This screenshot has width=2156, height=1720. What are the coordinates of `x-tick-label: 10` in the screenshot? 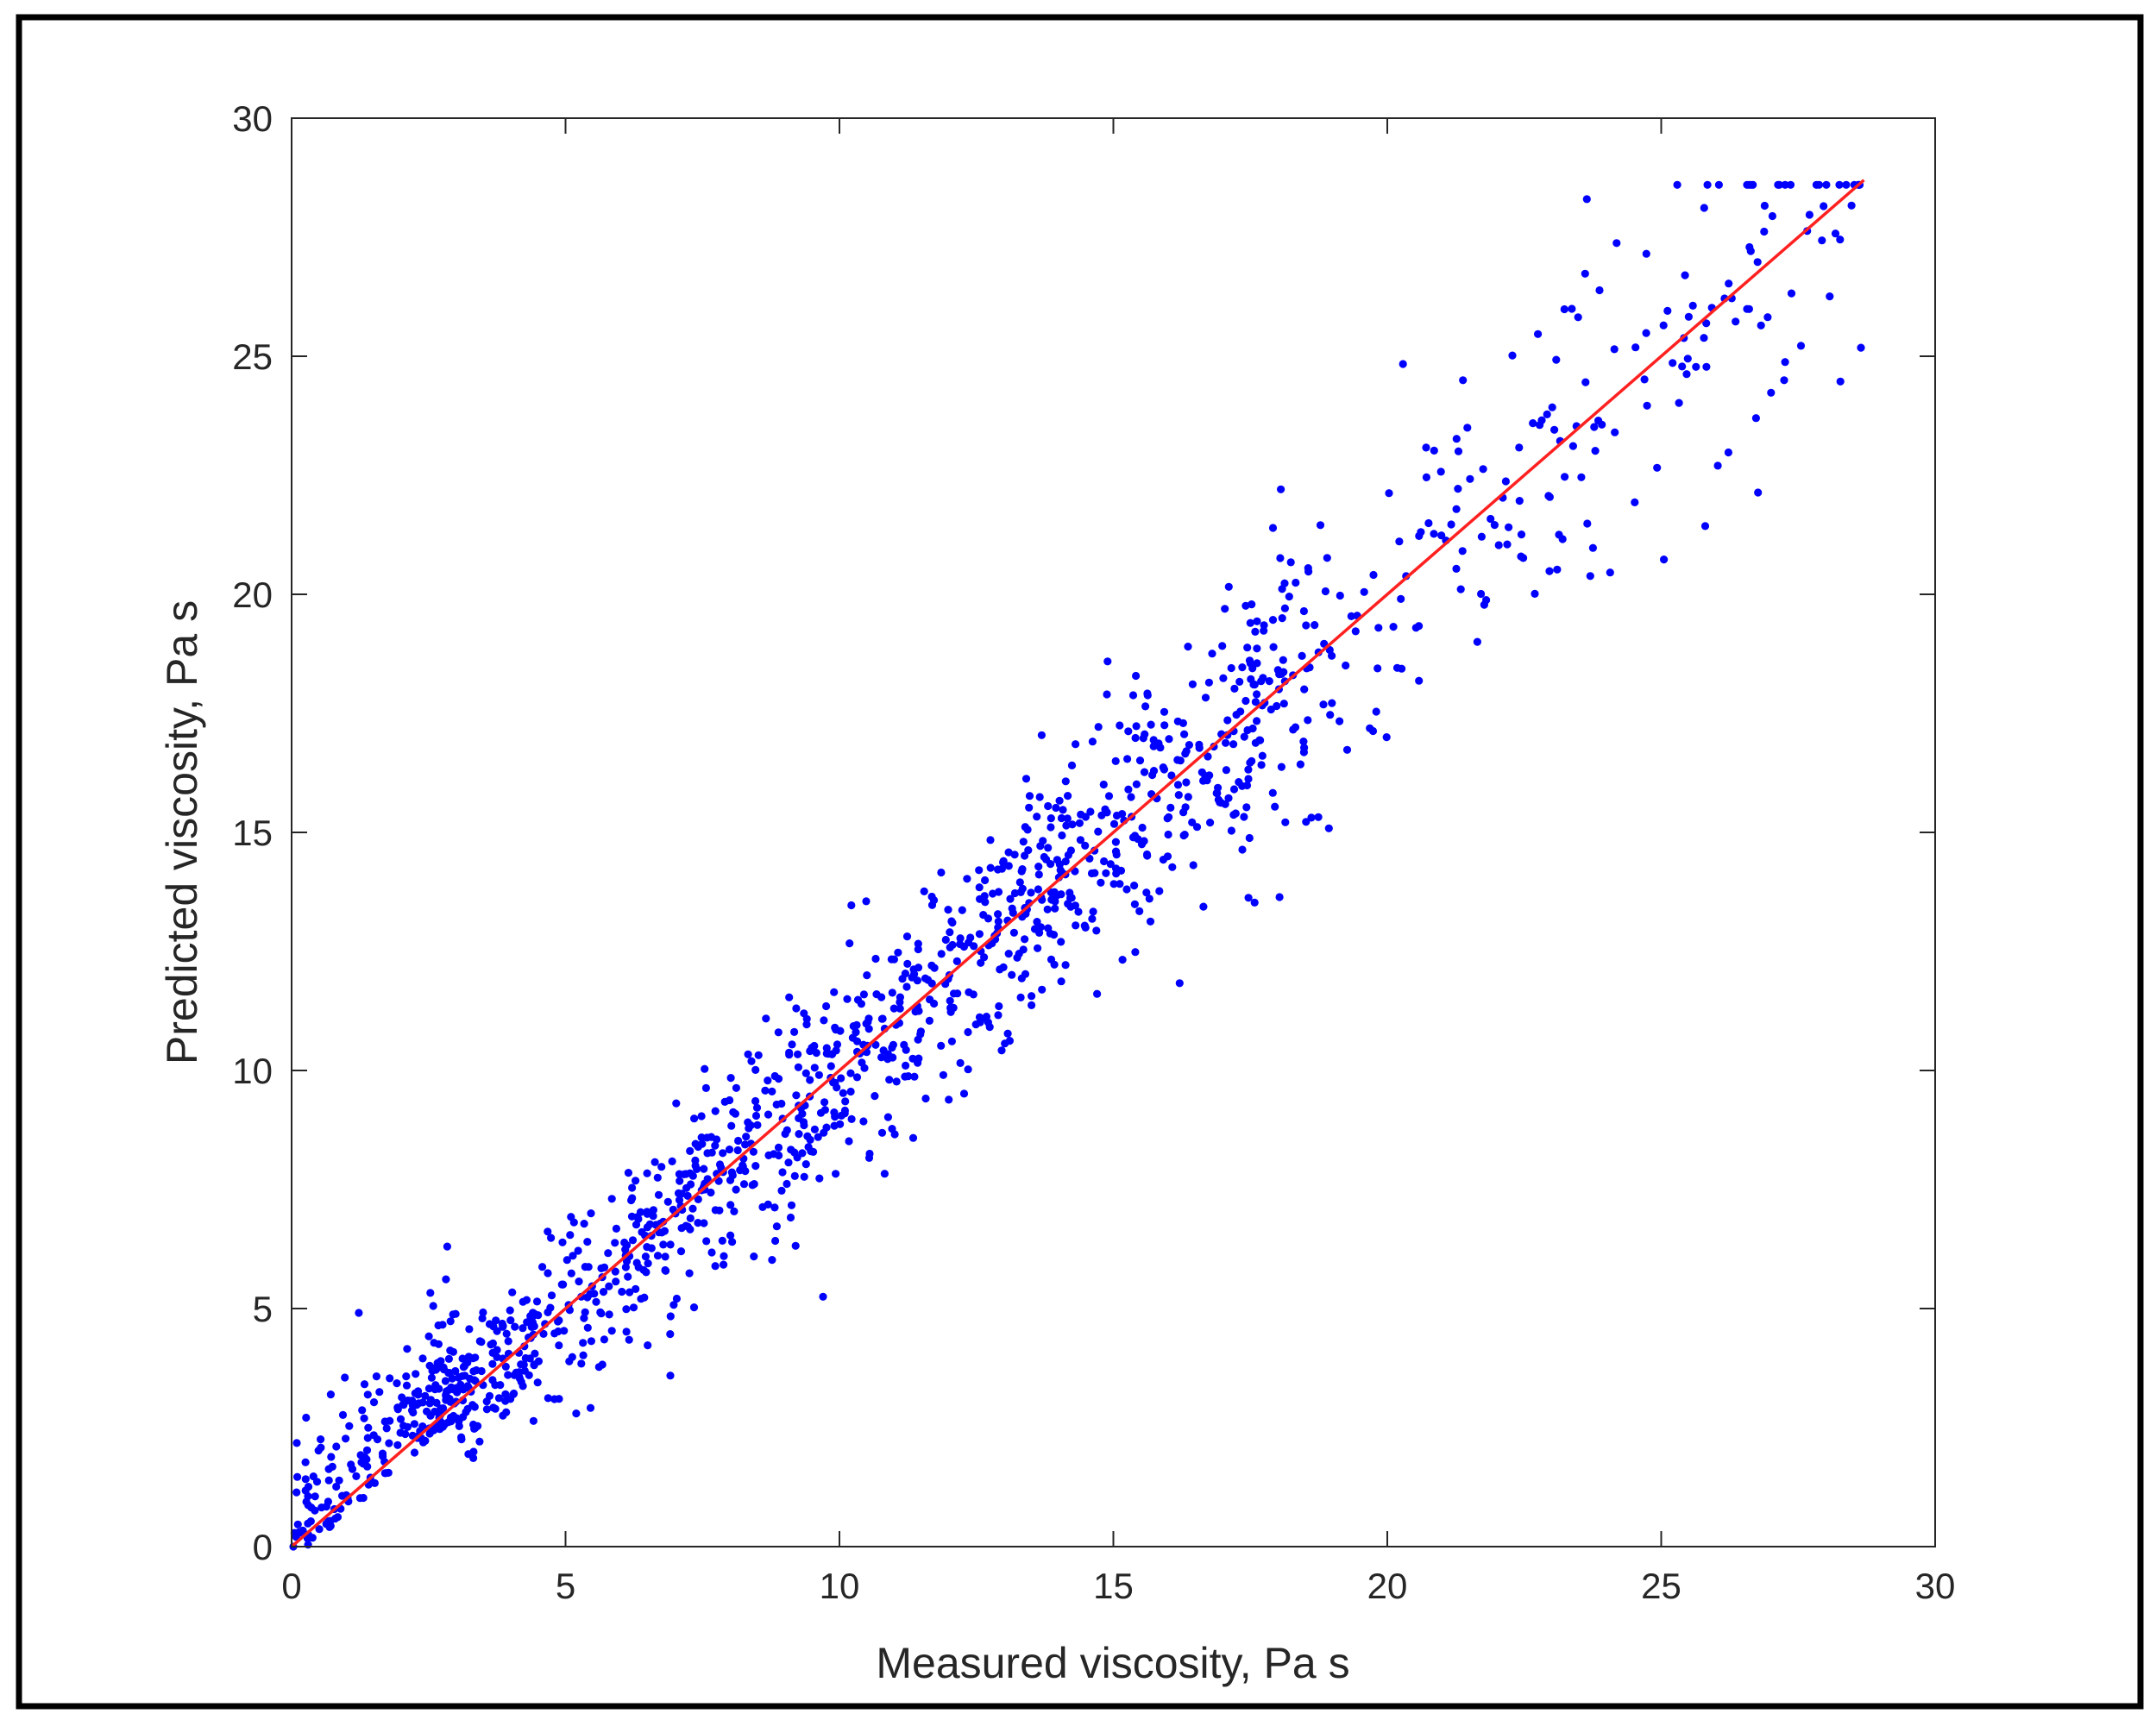 It's located at (840, 1586).